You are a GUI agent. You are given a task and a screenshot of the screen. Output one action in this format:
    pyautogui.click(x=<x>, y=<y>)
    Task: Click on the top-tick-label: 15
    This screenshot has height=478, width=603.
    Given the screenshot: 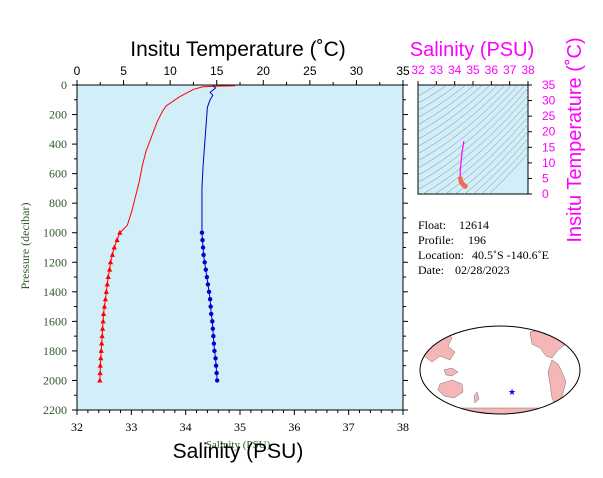 What is the action you would take?
    pyautogui.click(x=217, y=71)
    